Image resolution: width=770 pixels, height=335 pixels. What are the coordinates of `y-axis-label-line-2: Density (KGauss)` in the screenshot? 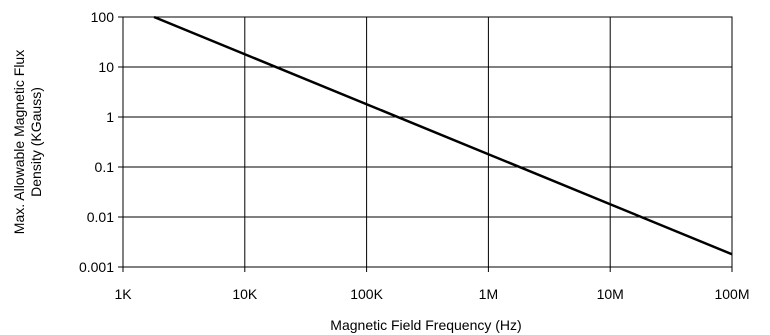 It's located at (36, 142).